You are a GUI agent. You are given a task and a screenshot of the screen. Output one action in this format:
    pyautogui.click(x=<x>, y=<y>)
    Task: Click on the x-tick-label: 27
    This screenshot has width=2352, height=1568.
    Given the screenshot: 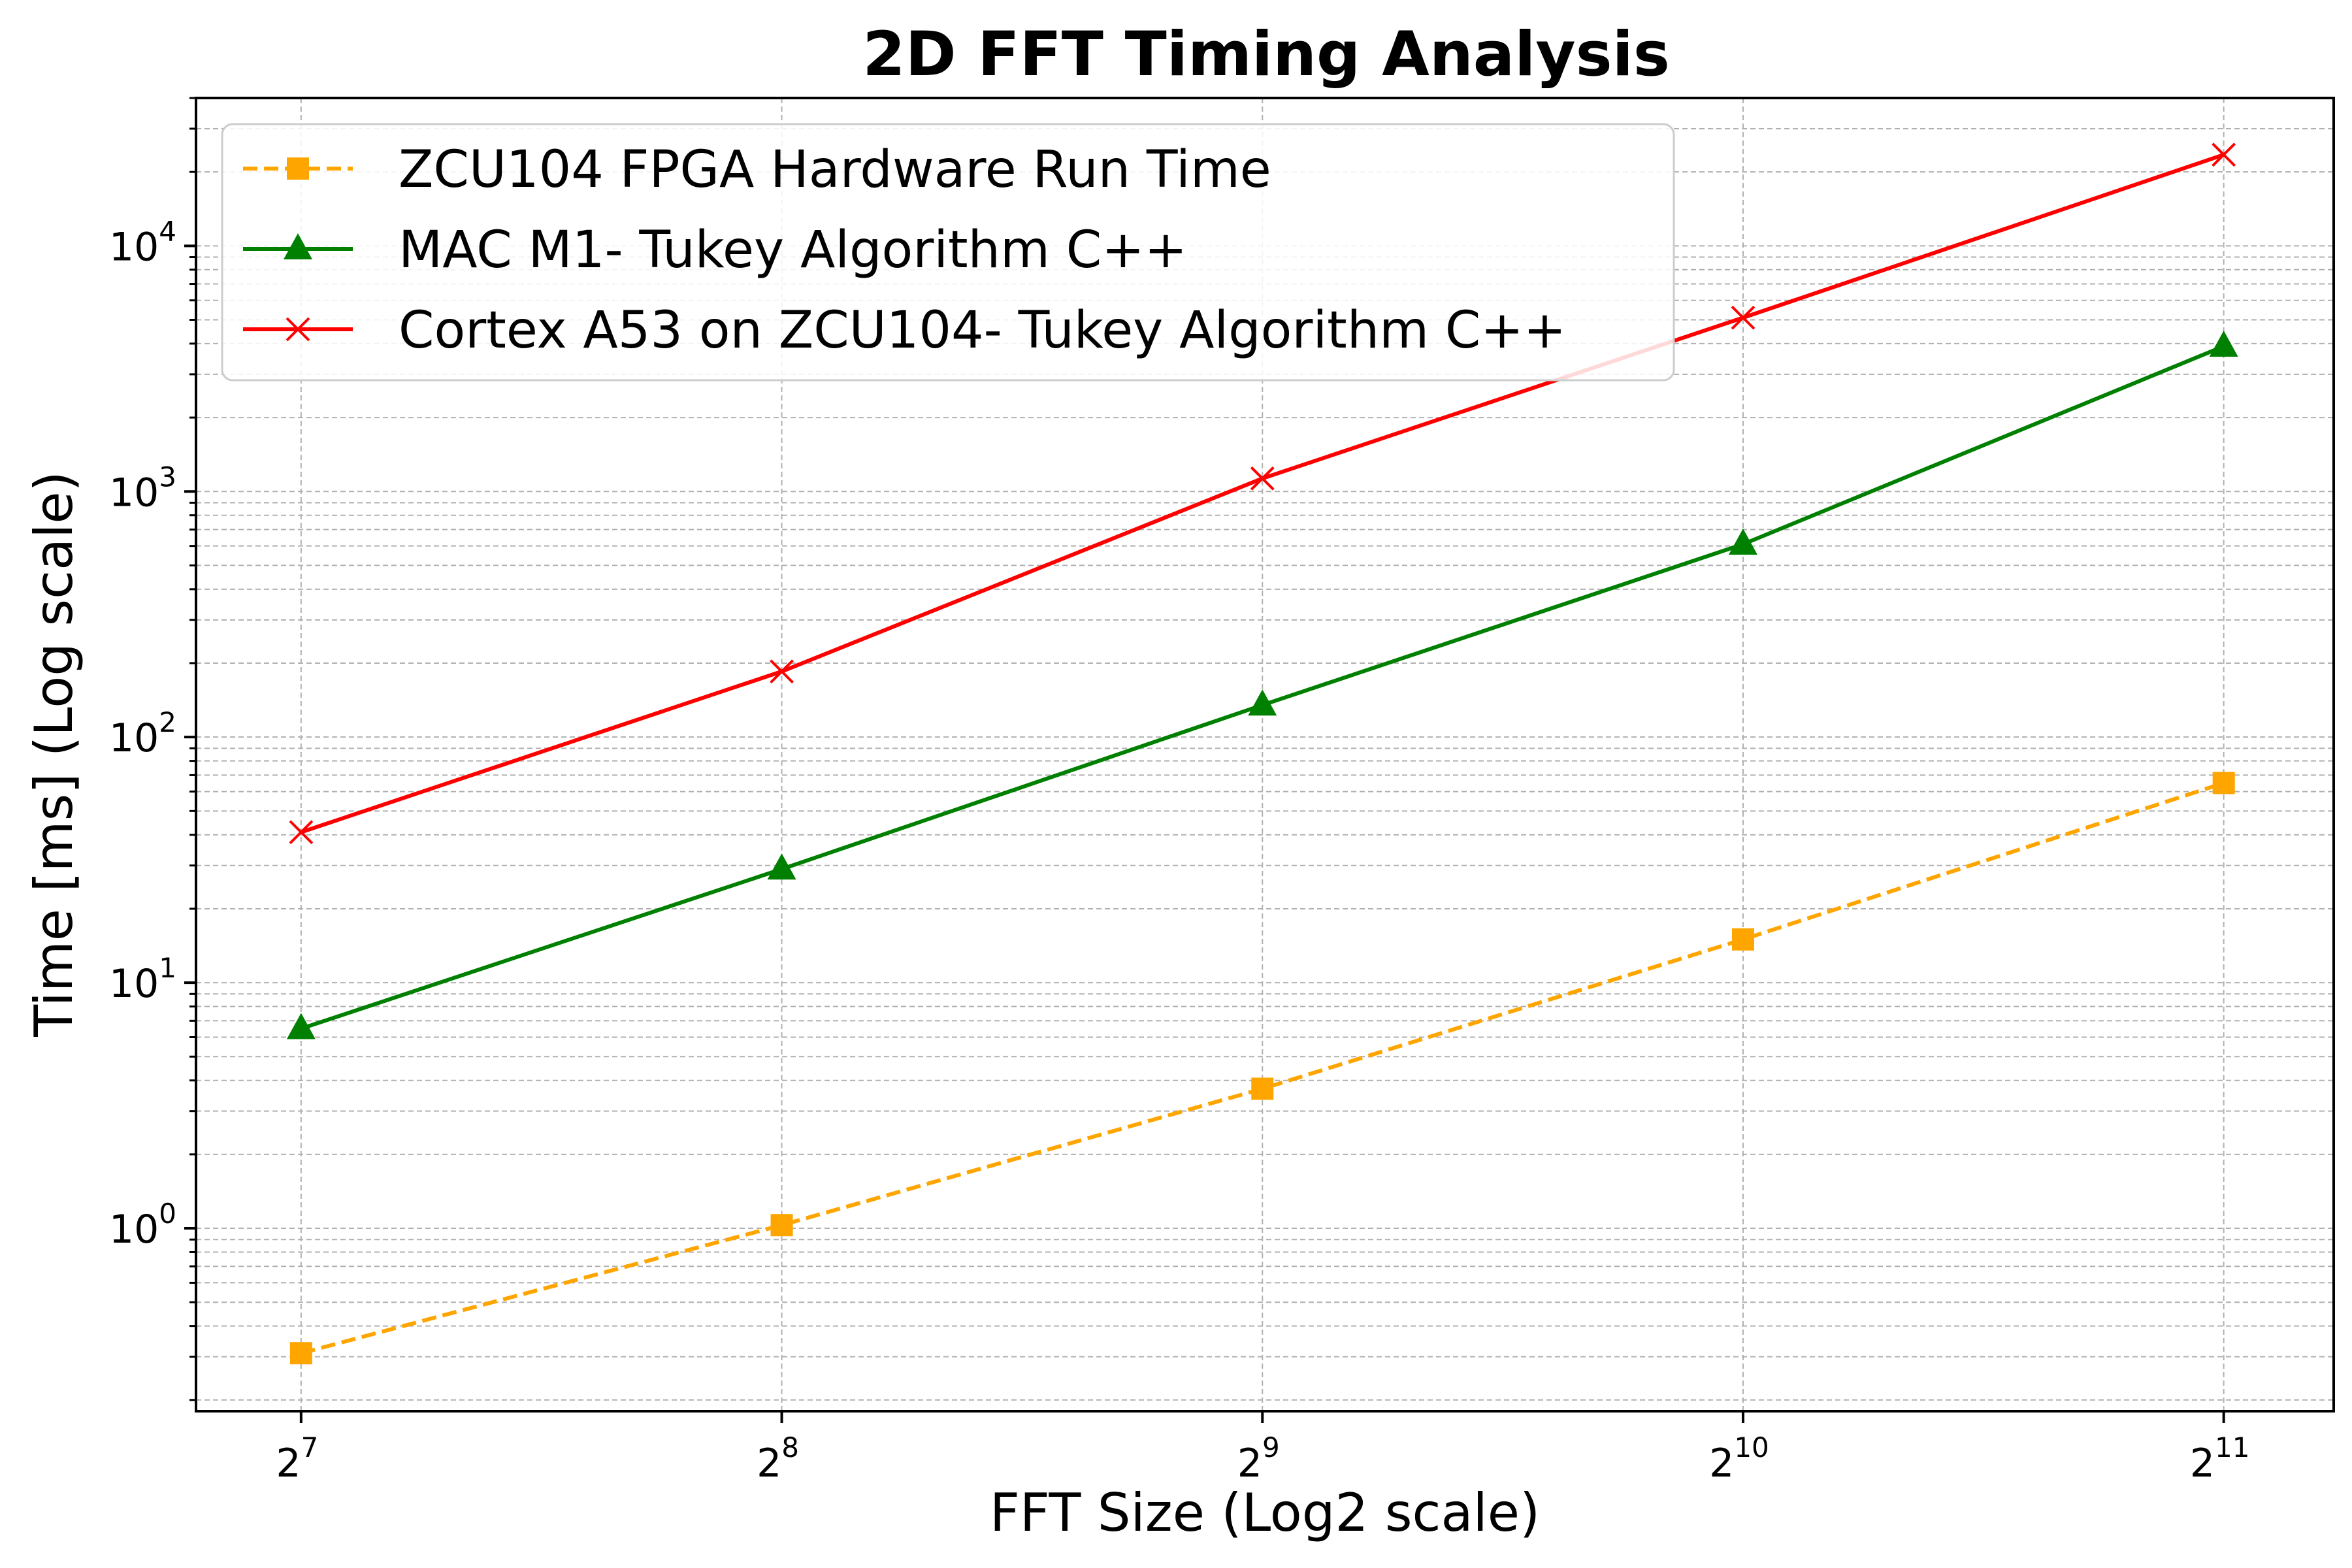 What is the action you would take?
    pyautogui.click(x=297, y=1458)
    